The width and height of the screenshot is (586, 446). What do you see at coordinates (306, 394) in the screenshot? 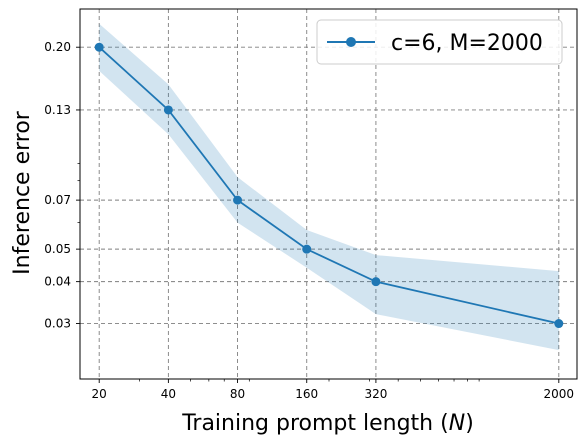
I see `x-tick-label: 160` at bounding box center [306, 394].